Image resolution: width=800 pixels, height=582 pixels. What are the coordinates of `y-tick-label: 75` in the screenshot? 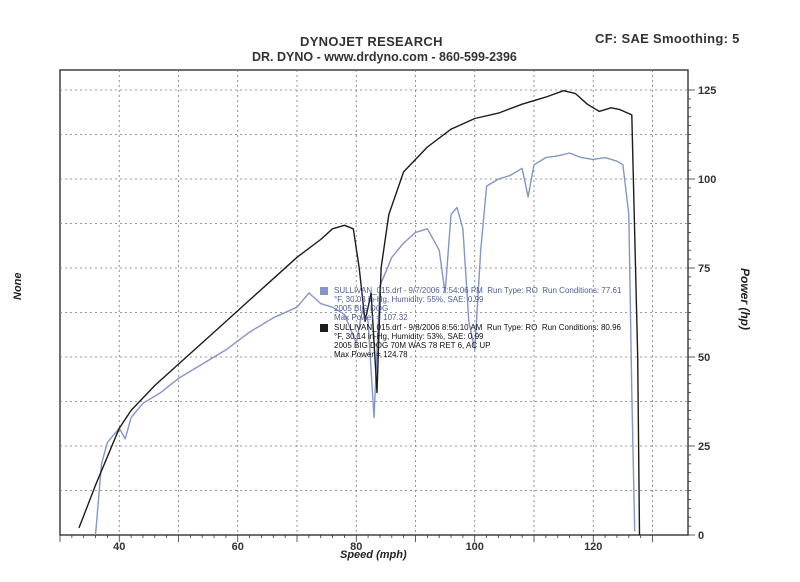 It's located at (704, 269).